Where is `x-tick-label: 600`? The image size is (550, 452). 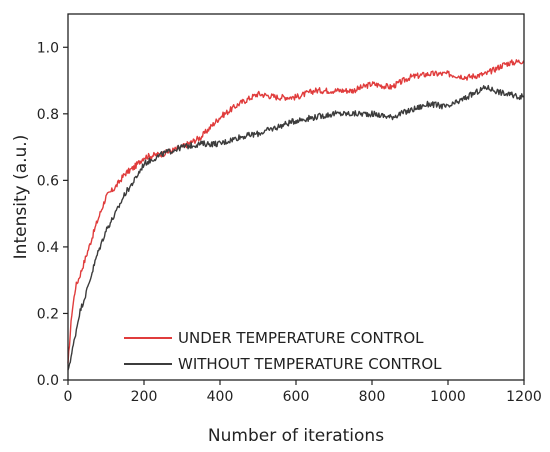 x-tick-label: 600 is located at coordinates (296, 397).